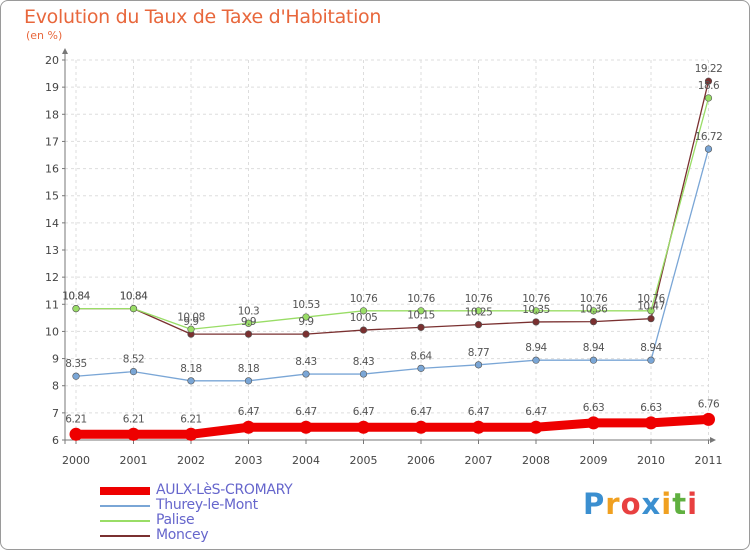 This screenshot has width=750, height=550. I want to click on proxiti-logo: Proxiti, so click(640, 504).